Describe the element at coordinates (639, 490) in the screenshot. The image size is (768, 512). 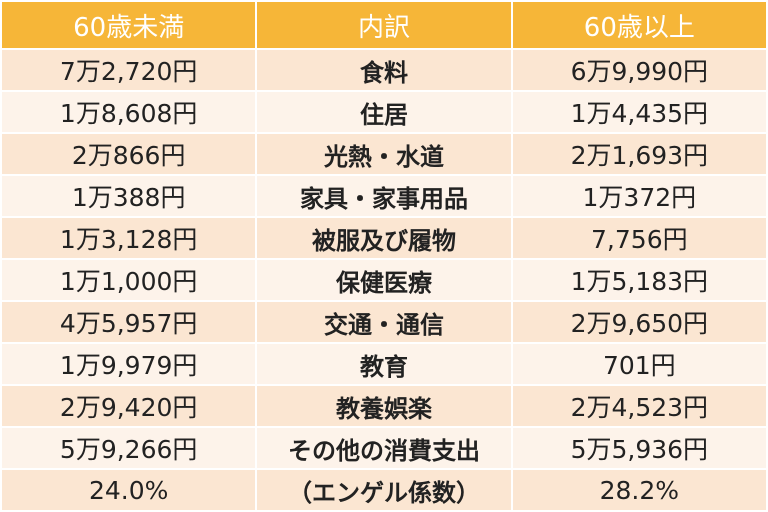
I see `amount-cell: 28.2%` at that location.